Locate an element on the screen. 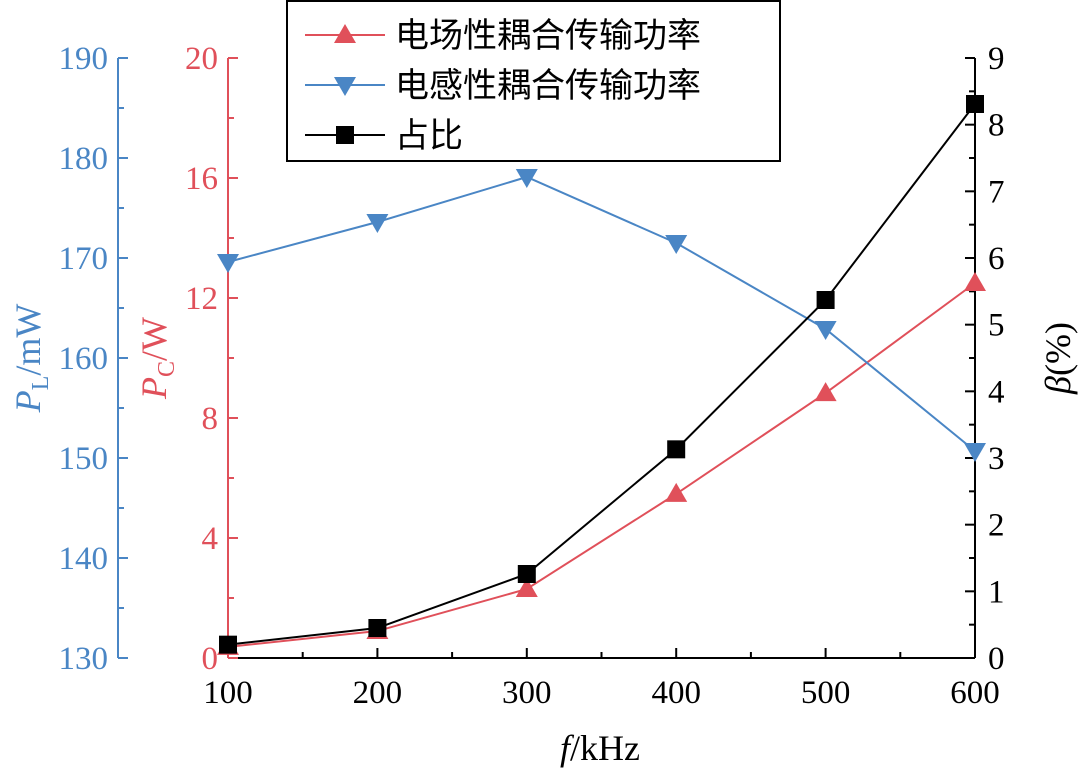 The image size is (1080, 771). pc-tick-label: 16 is located at coordinates (201, 179).